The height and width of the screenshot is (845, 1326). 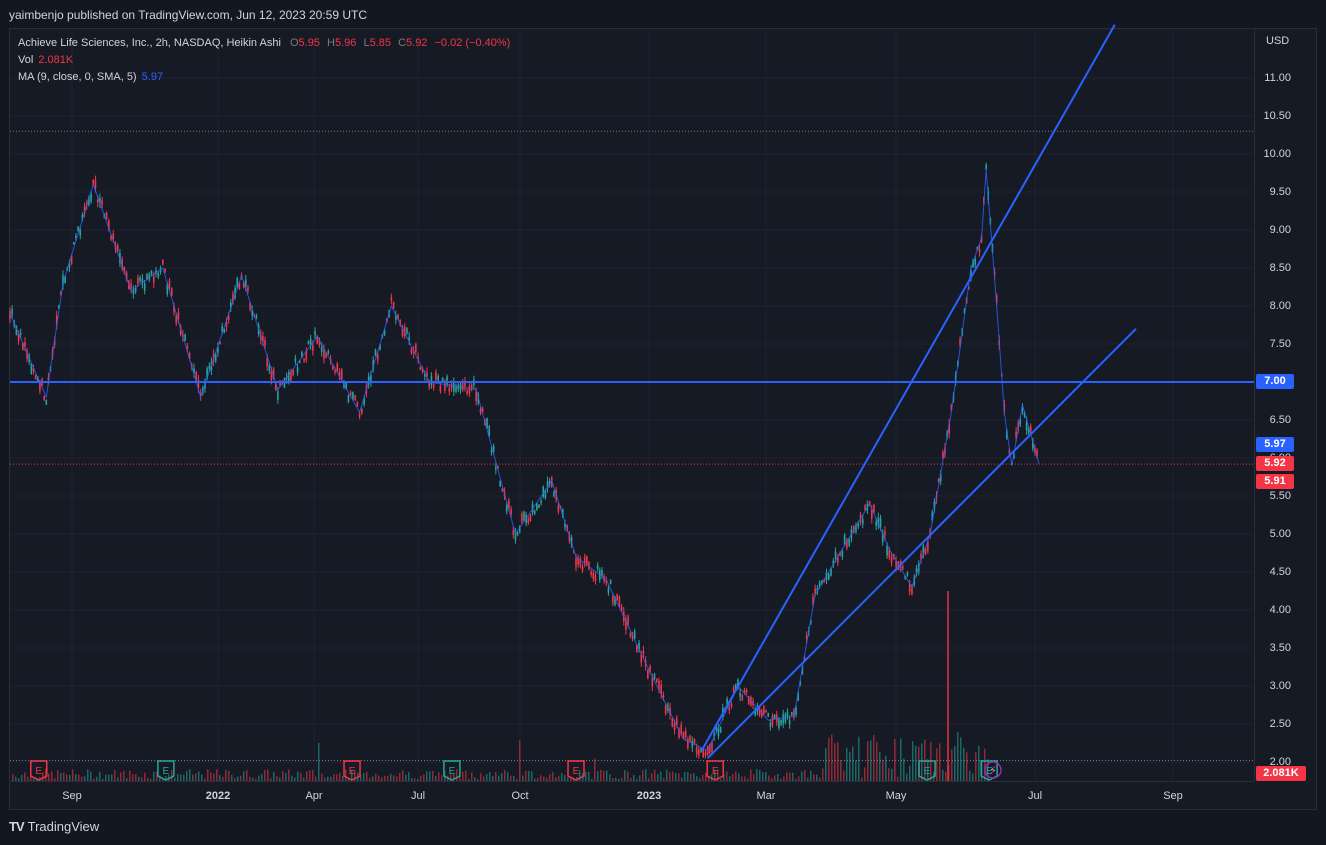 I want to click on time-axis: Sep 2022 Apr Jul Oct 2023 Mar May Jul Sep, so click(x=631, y=795).